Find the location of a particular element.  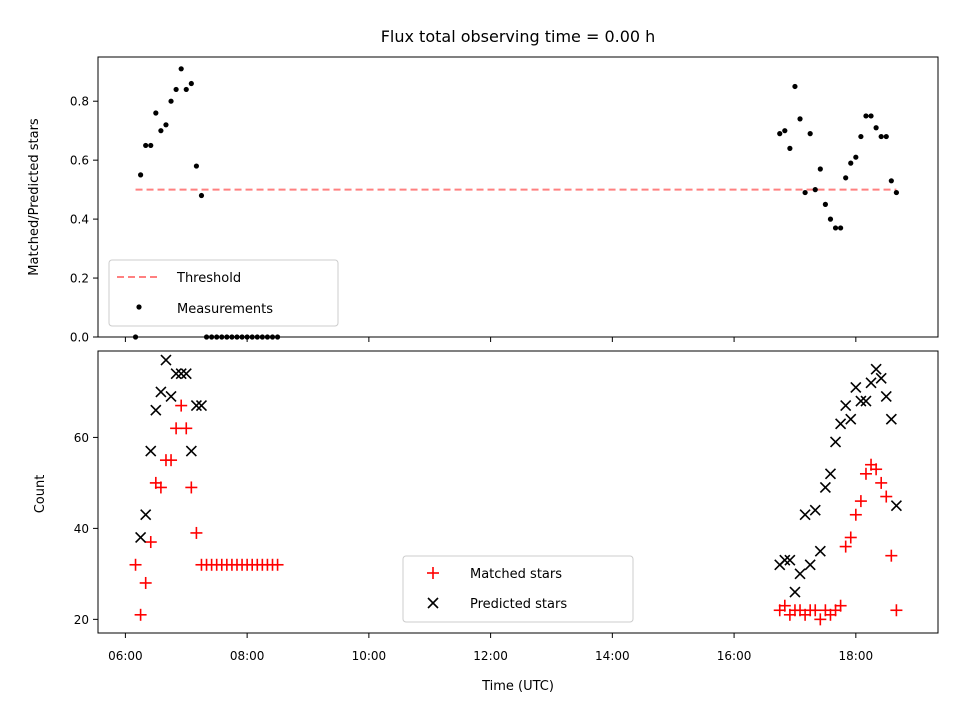

ratio-legend: Threshold Measurements is located at coordinates (223, 293).